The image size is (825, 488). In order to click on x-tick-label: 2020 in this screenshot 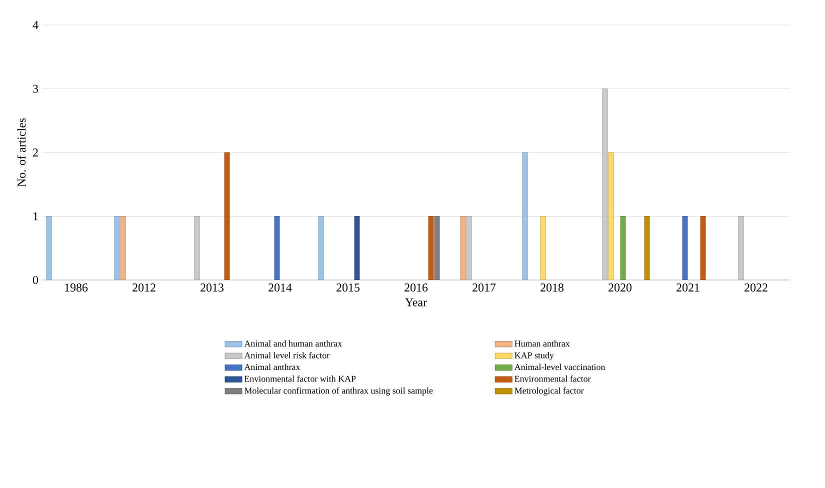, I will do `click(620, 288)`.